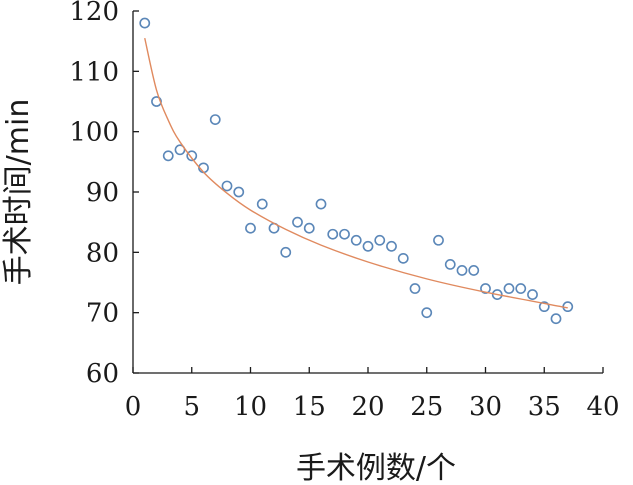  I want to click on y-tick-label: 60, so click(102, 374).